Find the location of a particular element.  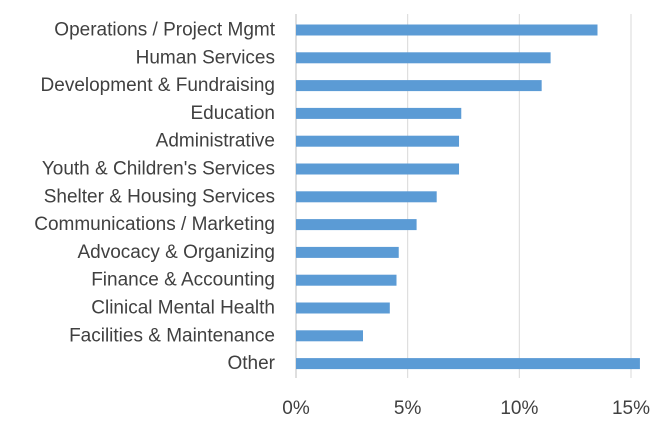

category-label: Human Services is located at coordinates (205, 57).